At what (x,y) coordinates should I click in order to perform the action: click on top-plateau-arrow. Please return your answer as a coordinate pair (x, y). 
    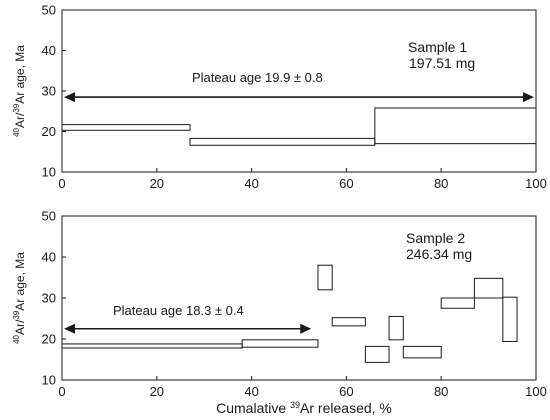
    Looking at the image, I should click on (299, 97).